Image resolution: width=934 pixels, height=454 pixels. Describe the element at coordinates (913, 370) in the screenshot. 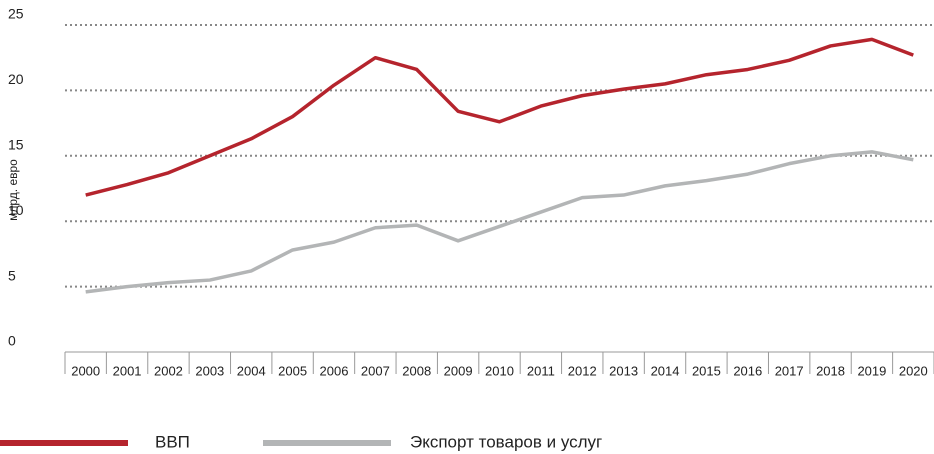

I see `x-tick-label: 2020` at that location.